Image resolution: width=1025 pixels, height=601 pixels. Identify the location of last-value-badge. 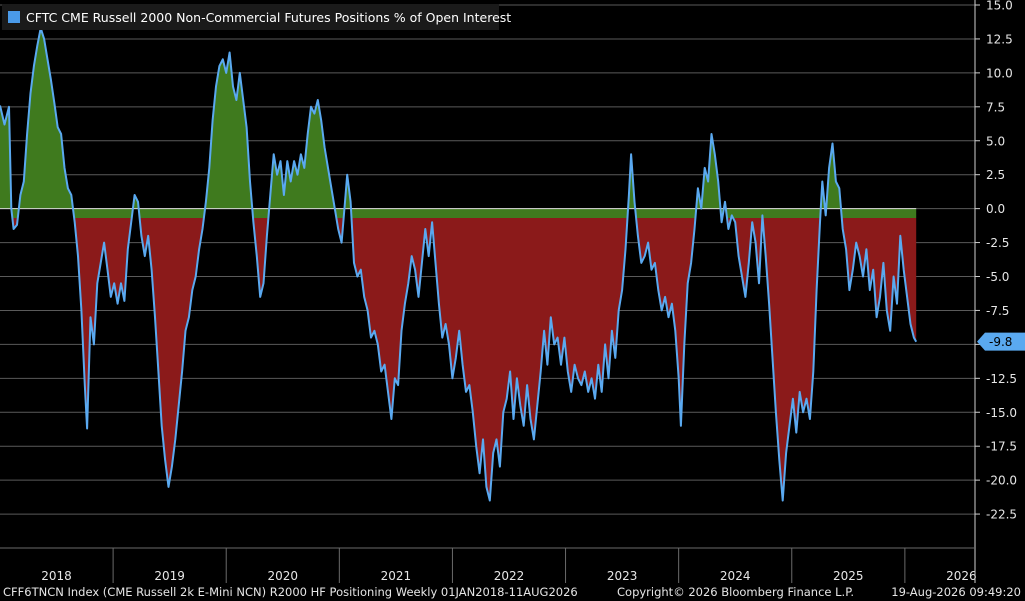
(1001, 341).